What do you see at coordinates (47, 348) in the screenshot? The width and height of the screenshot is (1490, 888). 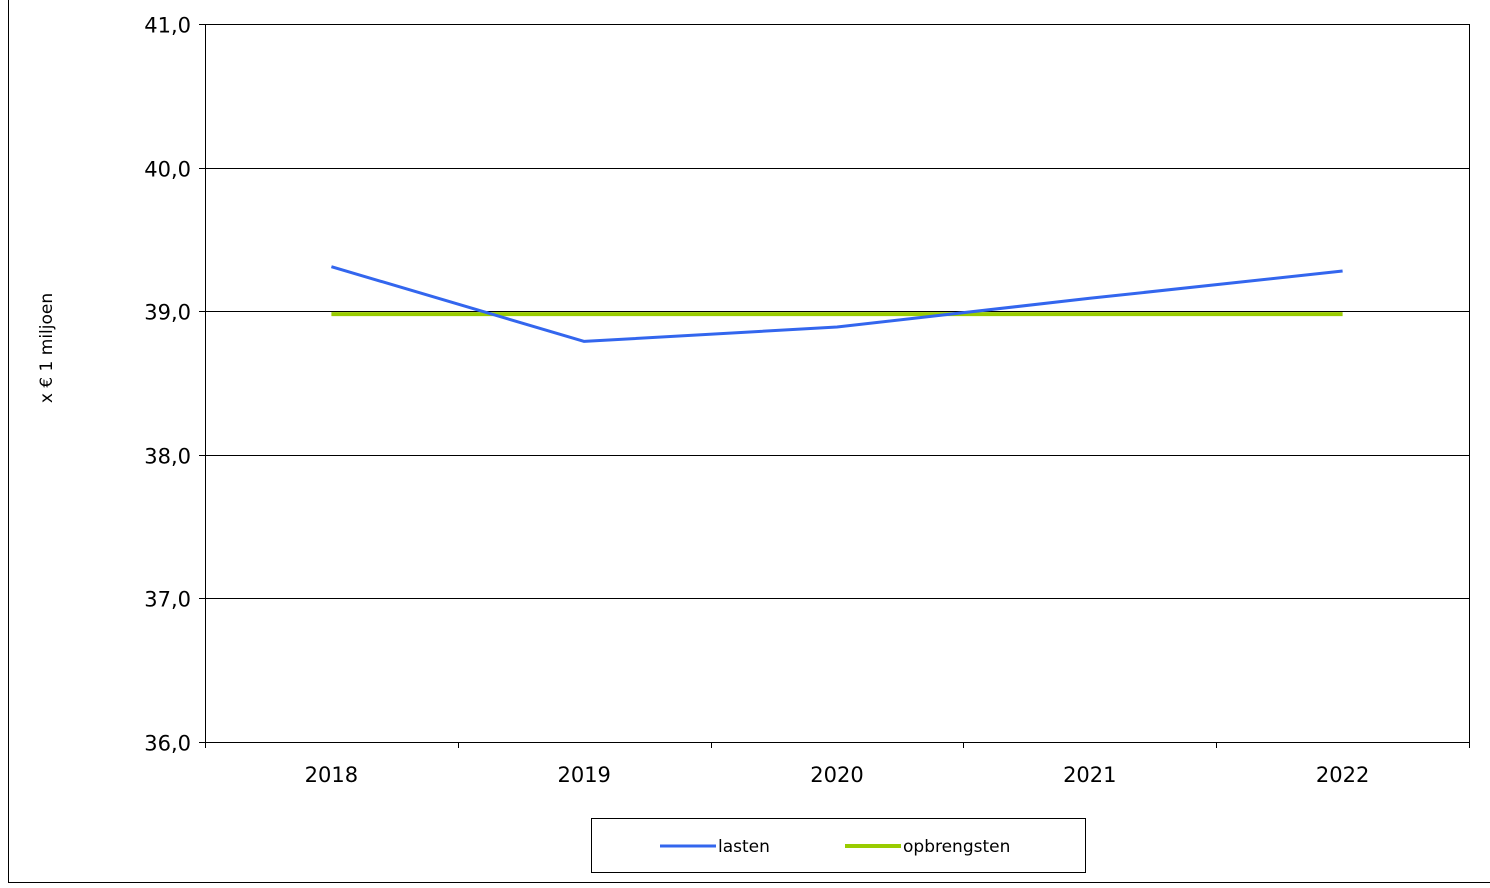 I see `y-axis-label: x € 1 miljoen` at bounding box center [47, 348].